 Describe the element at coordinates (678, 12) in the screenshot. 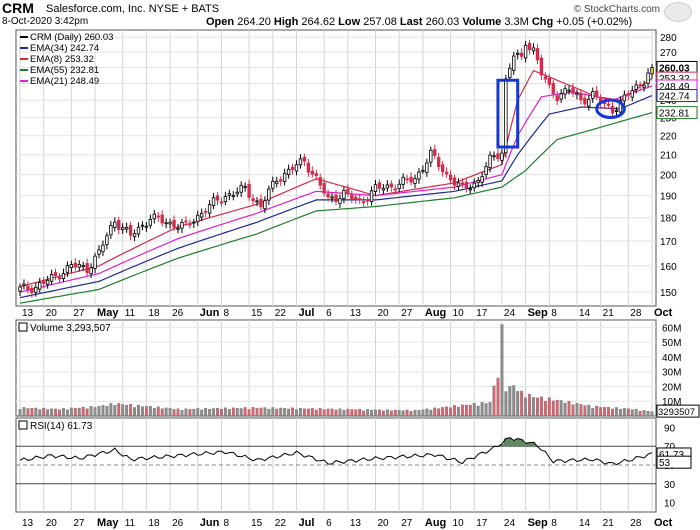

I see `stockcharts-logo-icon` at that location.